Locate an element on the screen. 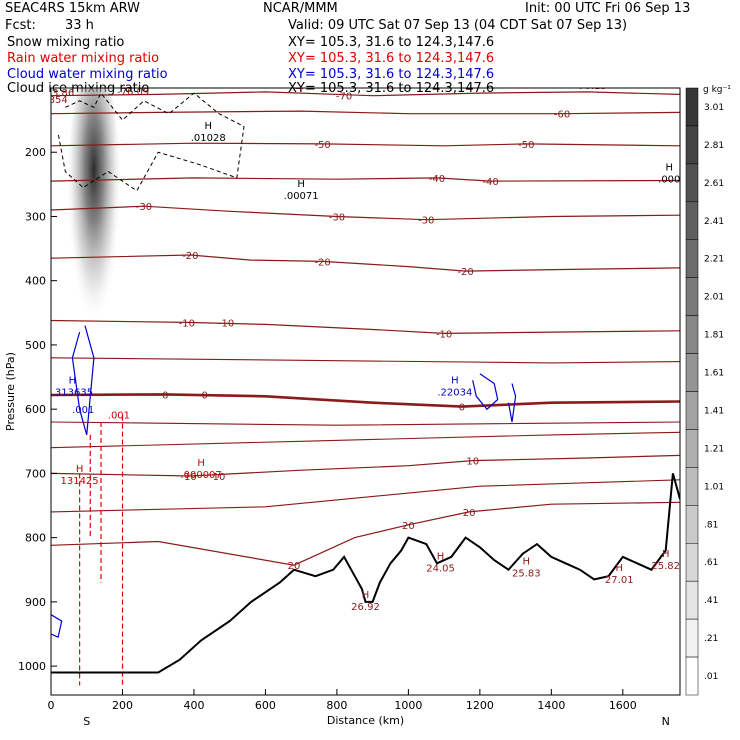 This screenshot has width=740, height=740. field-name-cloudwater: Cloud water mixing ratio is located at coordinates (87, 74).